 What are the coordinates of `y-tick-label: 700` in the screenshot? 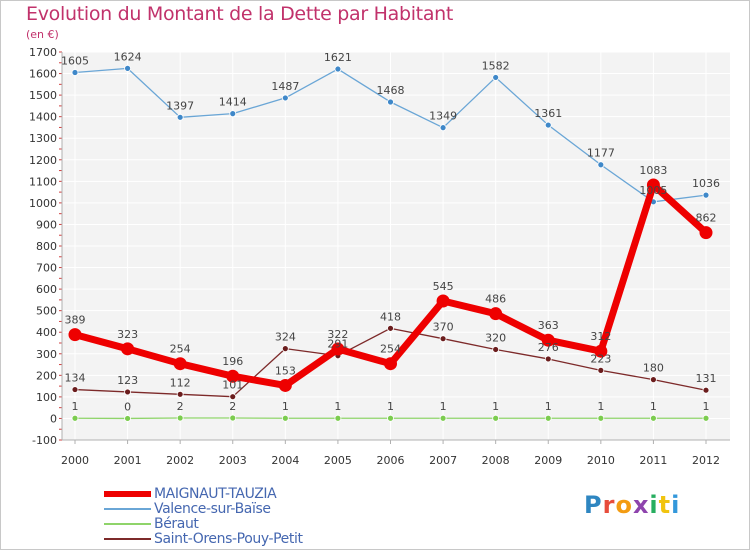 It's located at (46, 268).